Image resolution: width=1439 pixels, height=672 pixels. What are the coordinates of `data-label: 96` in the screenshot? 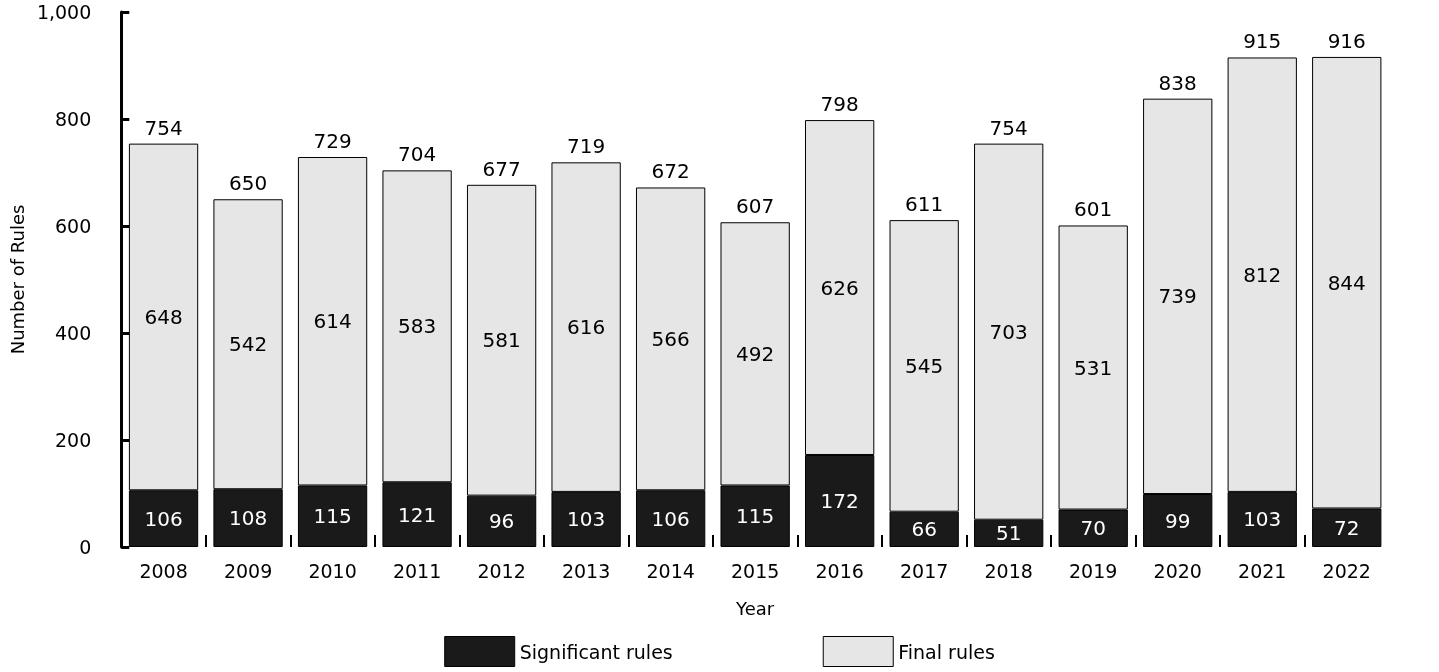 It's located at (501, 521).